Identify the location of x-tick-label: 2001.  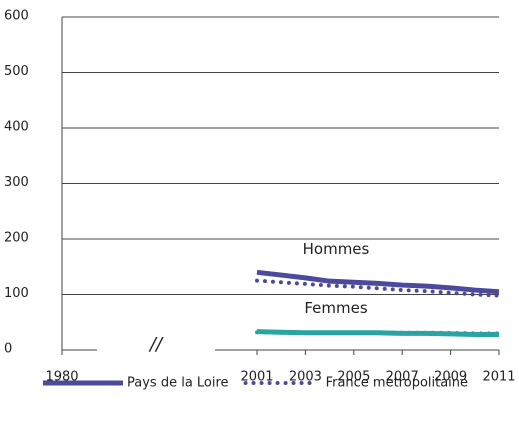
(256, 377).